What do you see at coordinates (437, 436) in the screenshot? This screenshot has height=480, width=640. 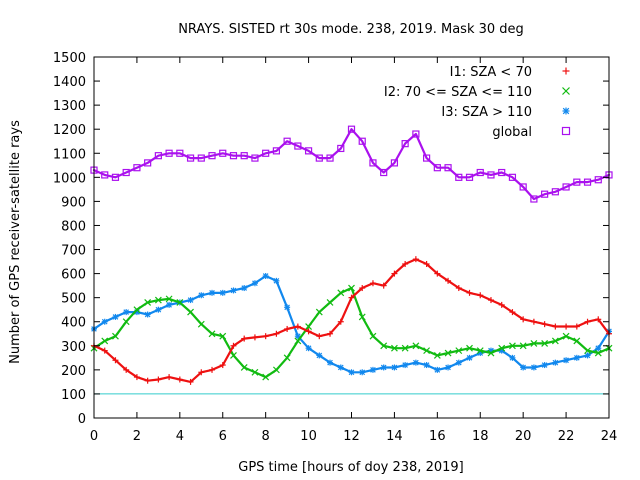 I see `x-tick-label: 16` at bounding box center [437, 436].